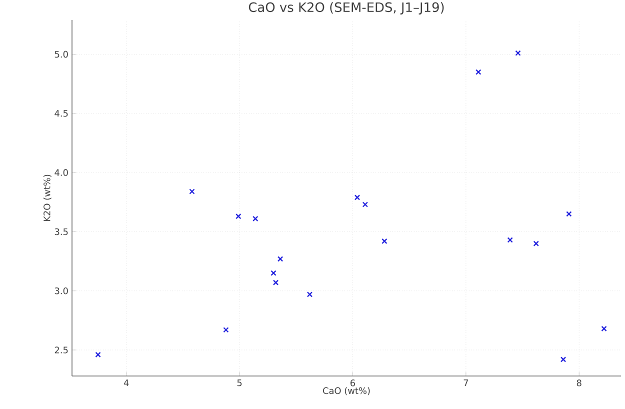 This screenshot has width=625, height=409. Describe the element at coordinates (61, 290) in the screenshot. I see `y-tick-label: 3.0` at that location.